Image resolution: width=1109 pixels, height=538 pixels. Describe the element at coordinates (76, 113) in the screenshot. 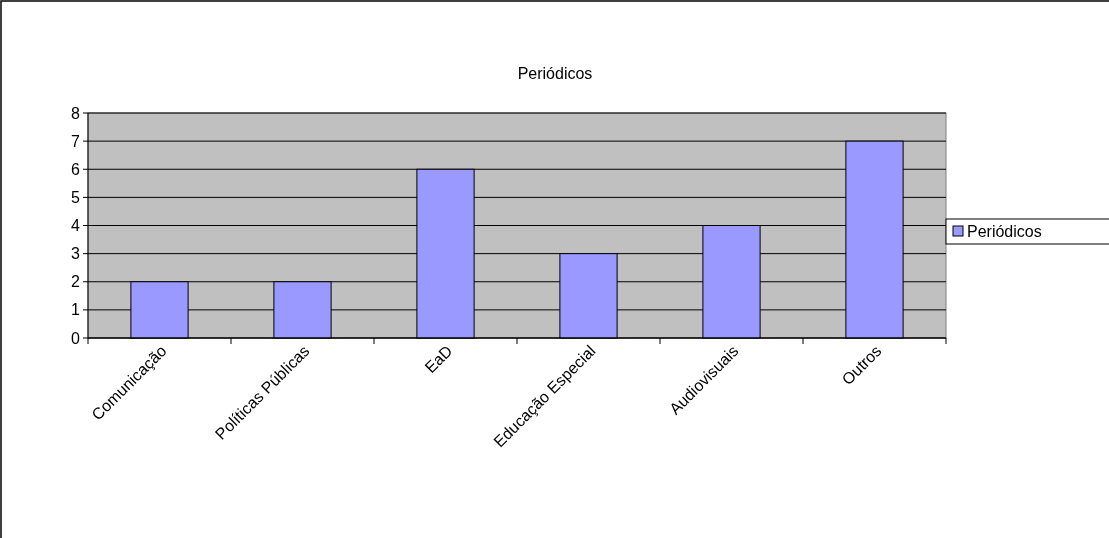

I see `y-tick-label: 8` at that location.